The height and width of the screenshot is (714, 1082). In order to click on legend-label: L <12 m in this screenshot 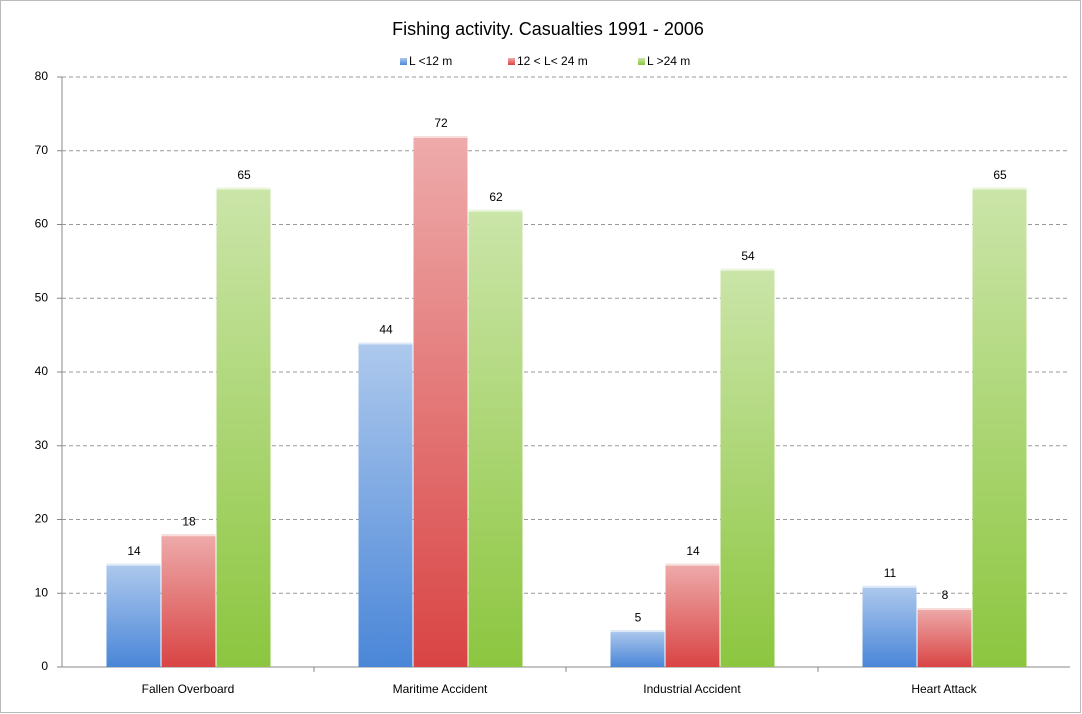, I will do `click(430, 61)`.